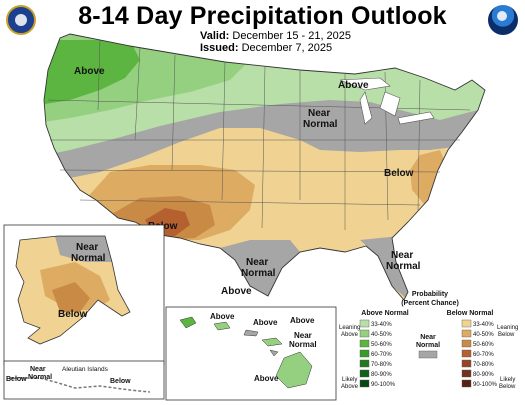  What do you see at coordinates (303, 344) in the screenshot?
I see `label-hi-near-normal-2: Normal` at bounding box center [303, 344].